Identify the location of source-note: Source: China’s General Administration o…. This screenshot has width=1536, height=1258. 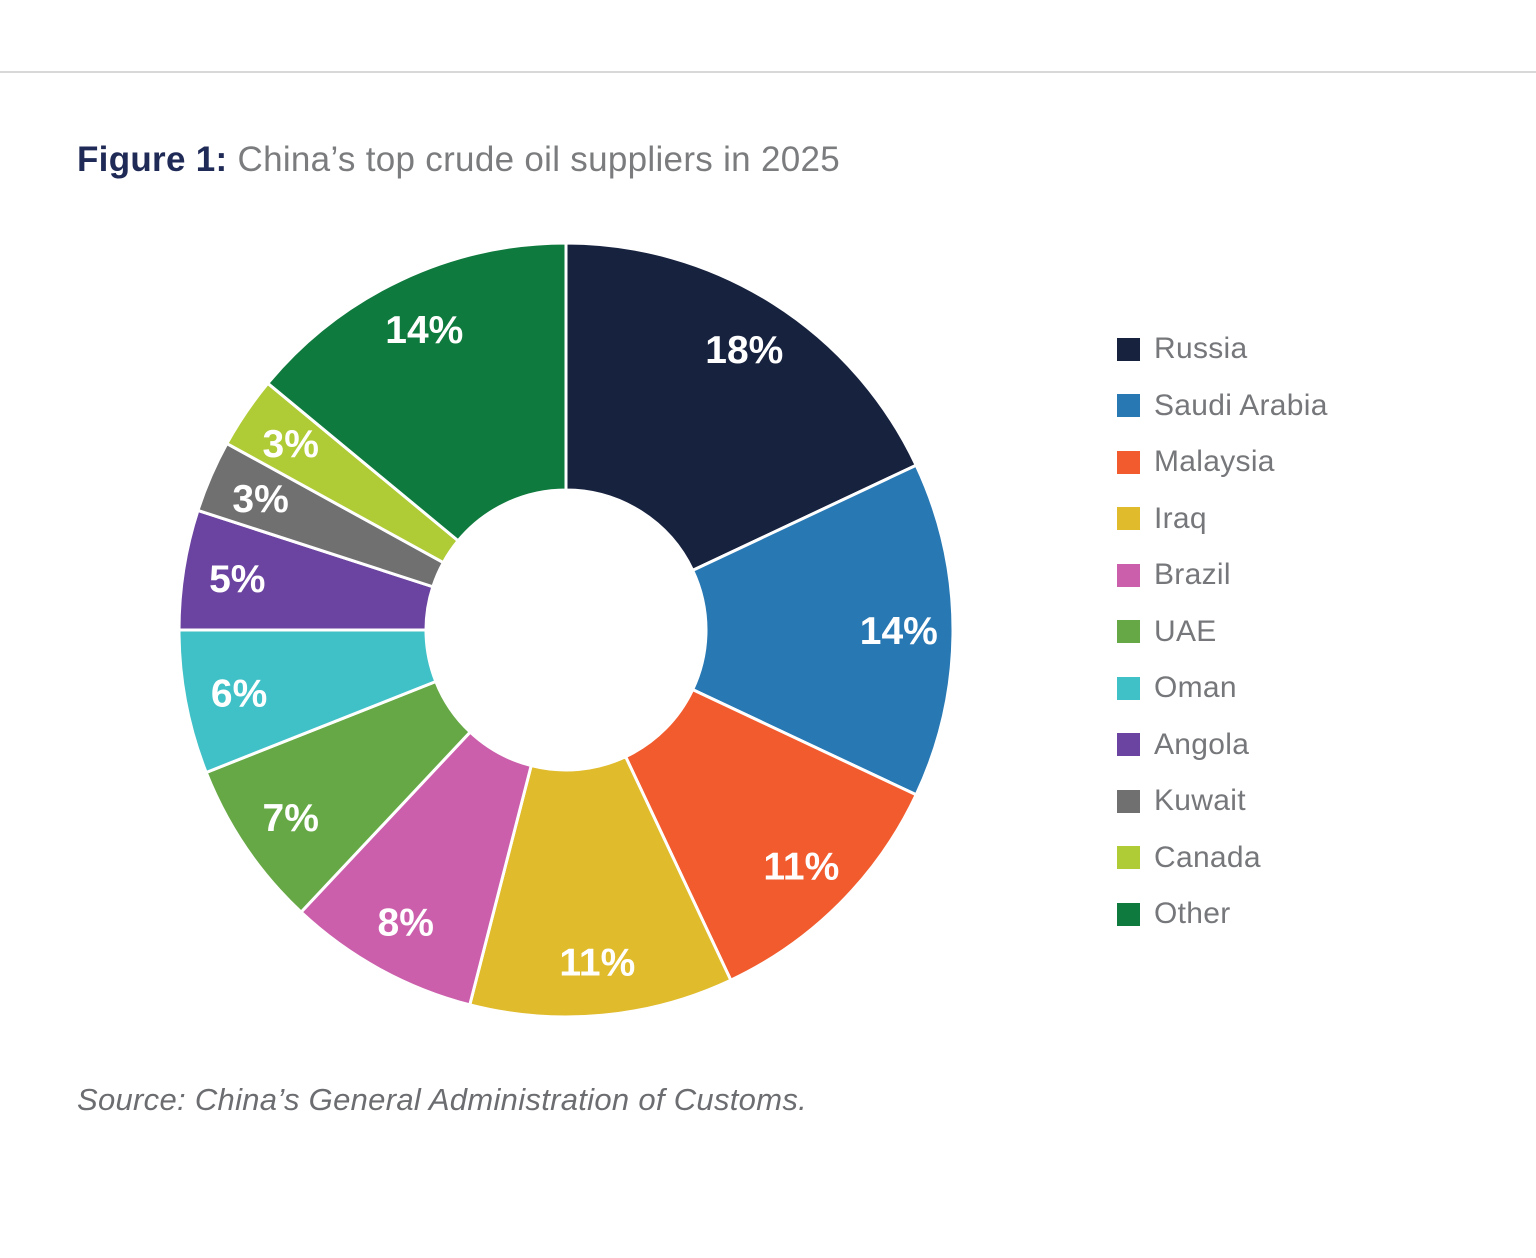
(442, 1099).